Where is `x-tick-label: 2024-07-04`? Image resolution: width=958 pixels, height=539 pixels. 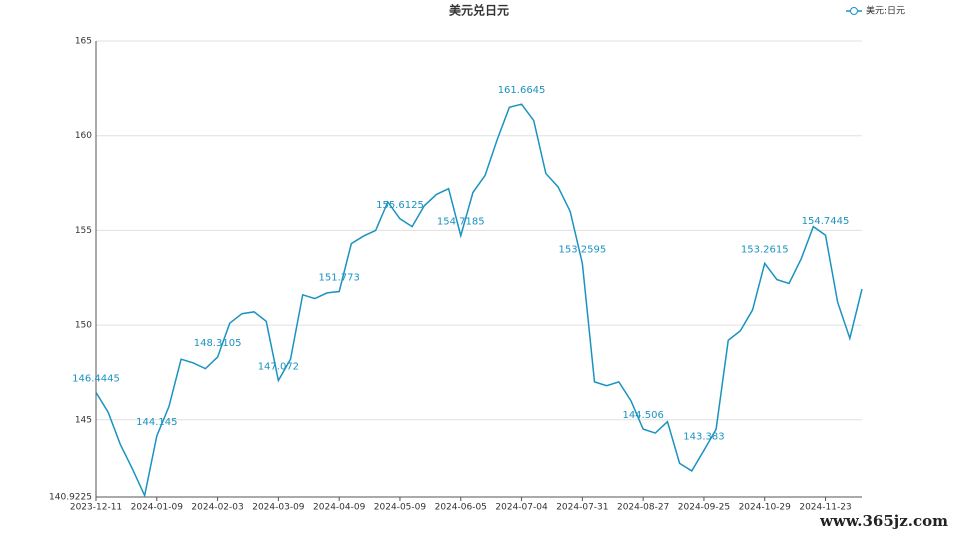
x-tick-label: 2024-07-04 is located at coordinates (521, 508).